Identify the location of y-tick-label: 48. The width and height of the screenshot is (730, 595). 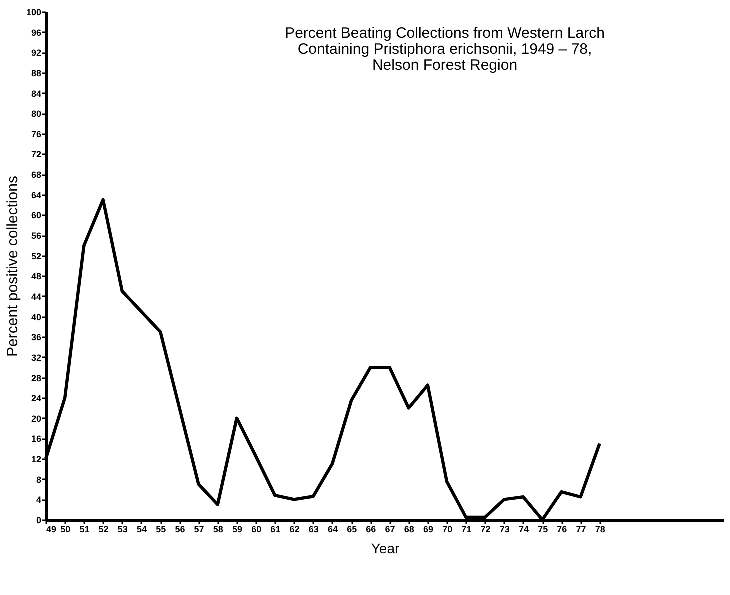
(36, 277).